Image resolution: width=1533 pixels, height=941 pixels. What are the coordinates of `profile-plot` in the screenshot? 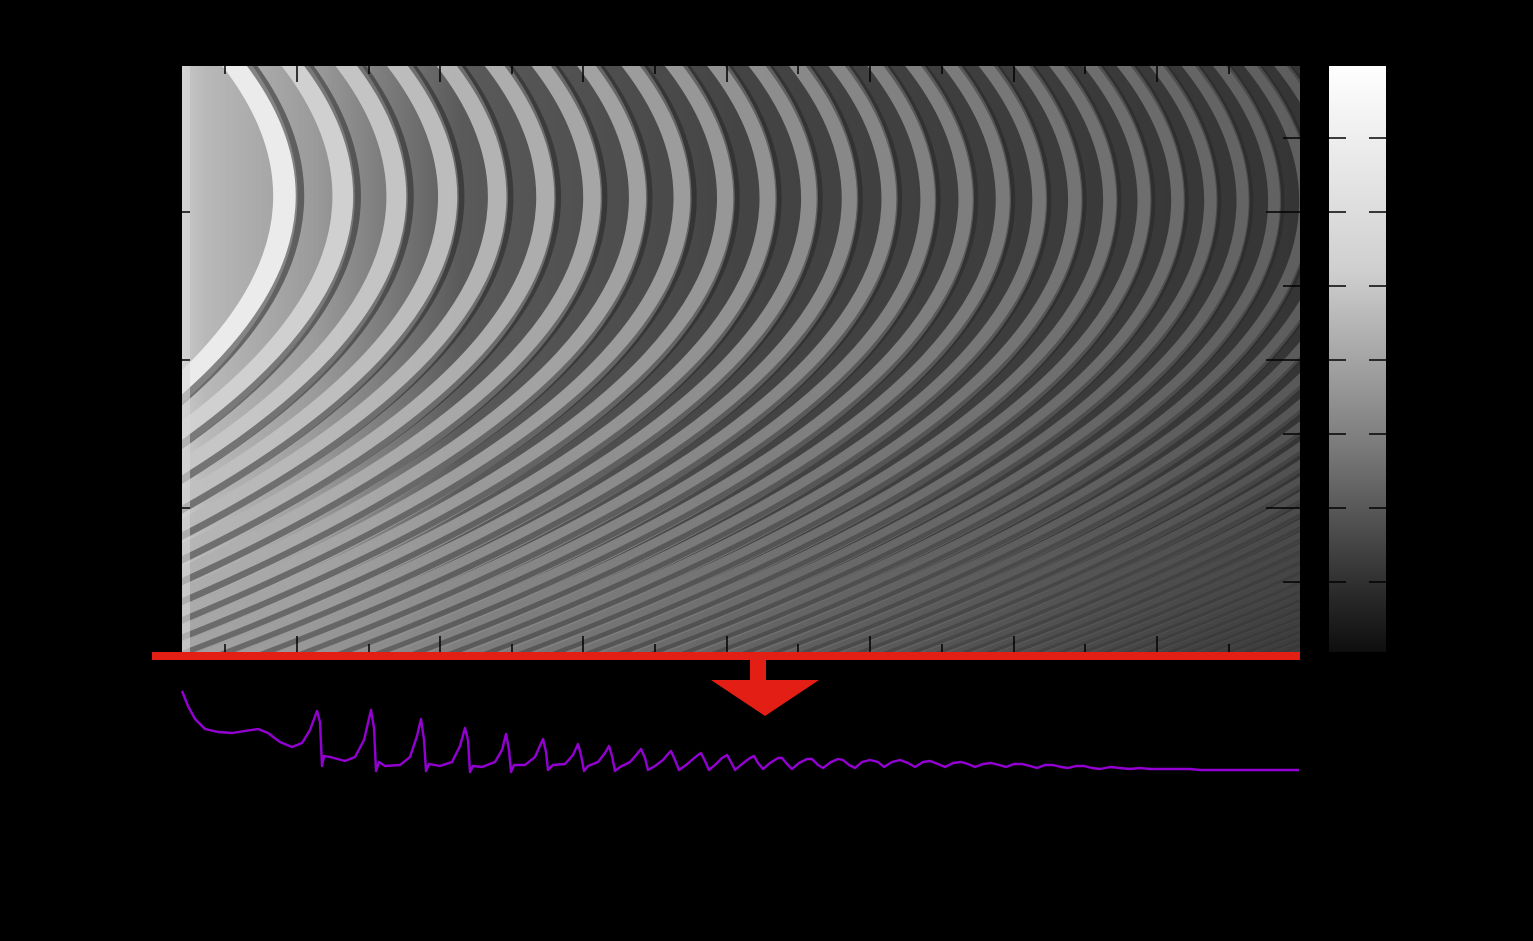 It's located at (739, 732).